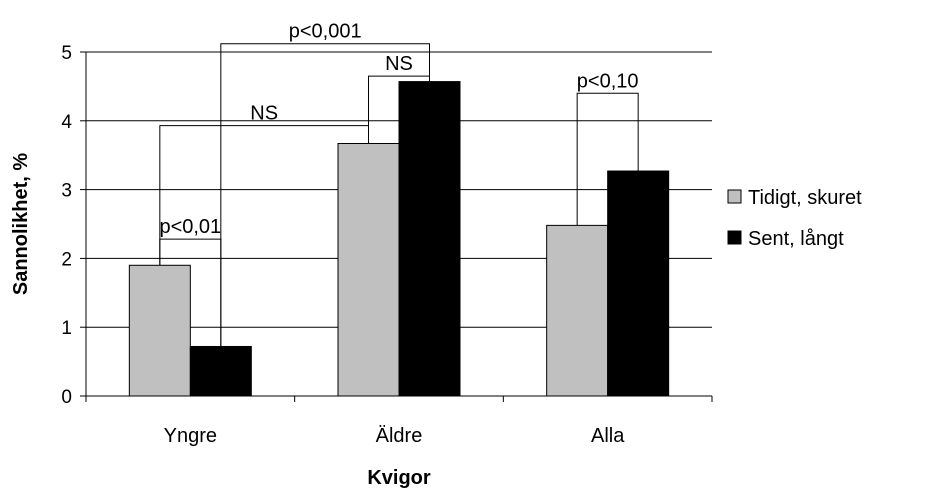 Image resolution: width=929 pixels, height=492 pixels. What do you see at coordinates (66, 122) in the screenshot?
I see `y-tick-label: 4` at bounding box center [66, 122].